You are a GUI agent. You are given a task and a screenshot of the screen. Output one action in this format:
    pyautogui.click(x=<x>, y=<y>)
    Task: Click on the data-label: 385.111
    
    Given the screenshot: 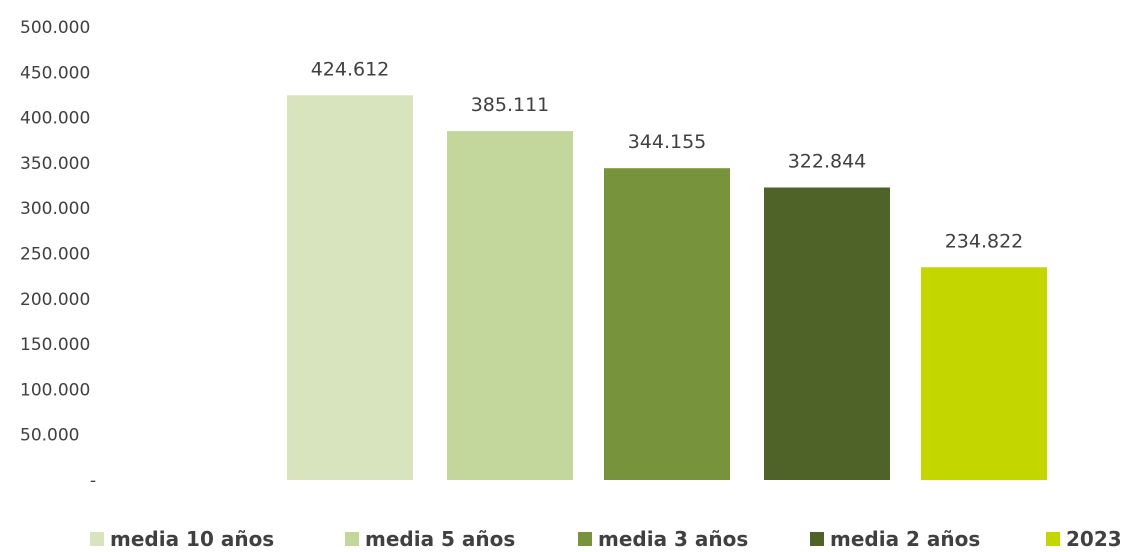 What is the action you would take?
    pyautogui.click(x=510, y=105)
    